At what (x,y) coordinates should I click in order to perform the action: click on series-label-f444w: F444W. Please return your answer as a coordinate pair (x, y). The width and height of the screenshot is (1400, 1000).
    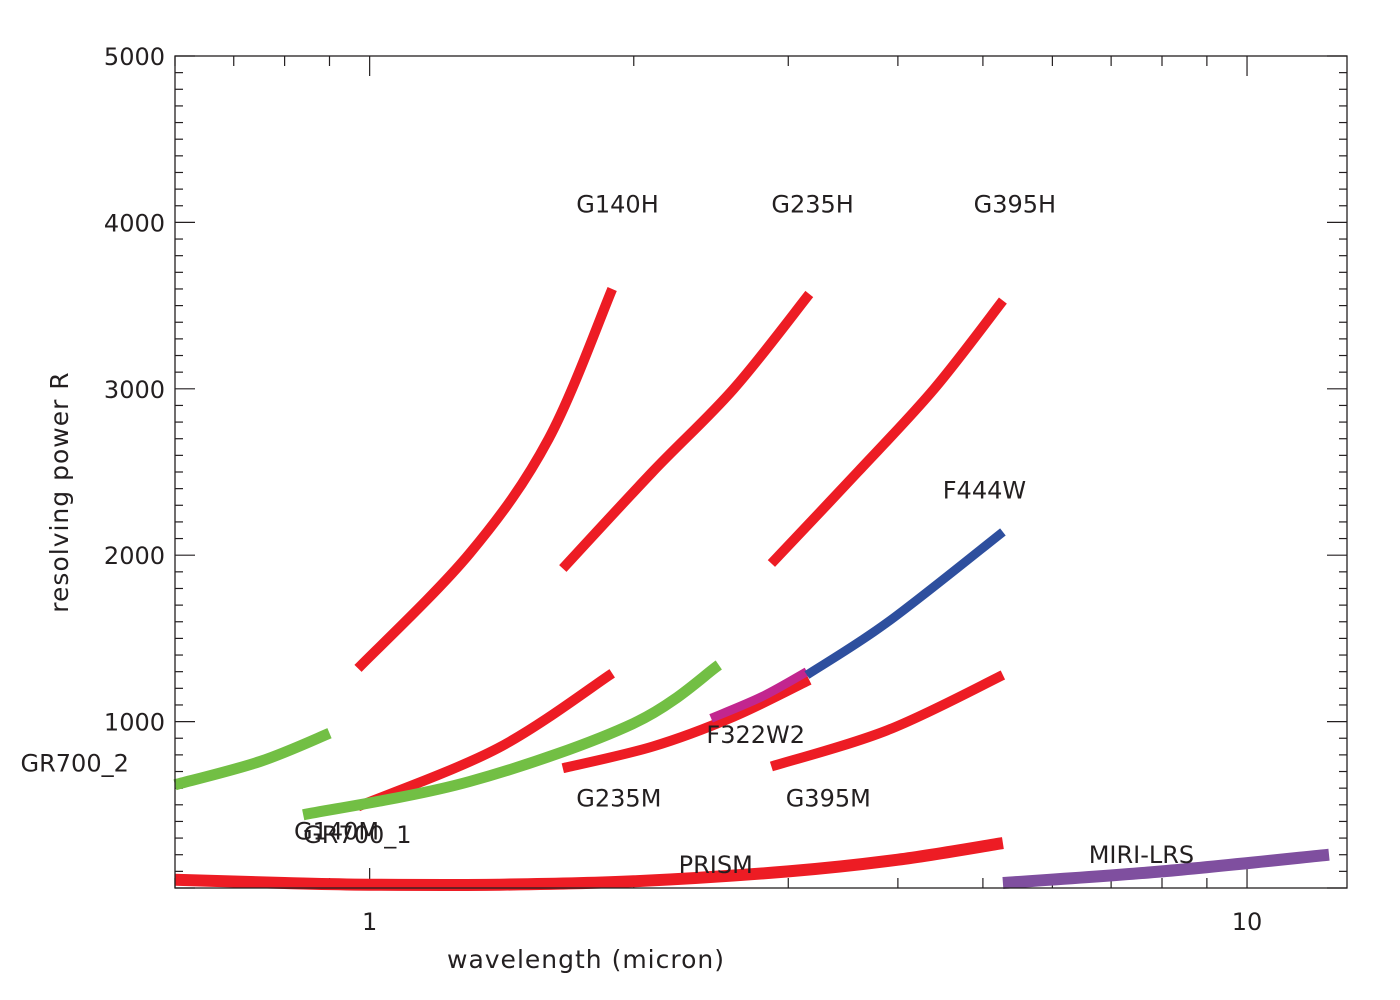
    Looking at the image, I should click on (984, 491).